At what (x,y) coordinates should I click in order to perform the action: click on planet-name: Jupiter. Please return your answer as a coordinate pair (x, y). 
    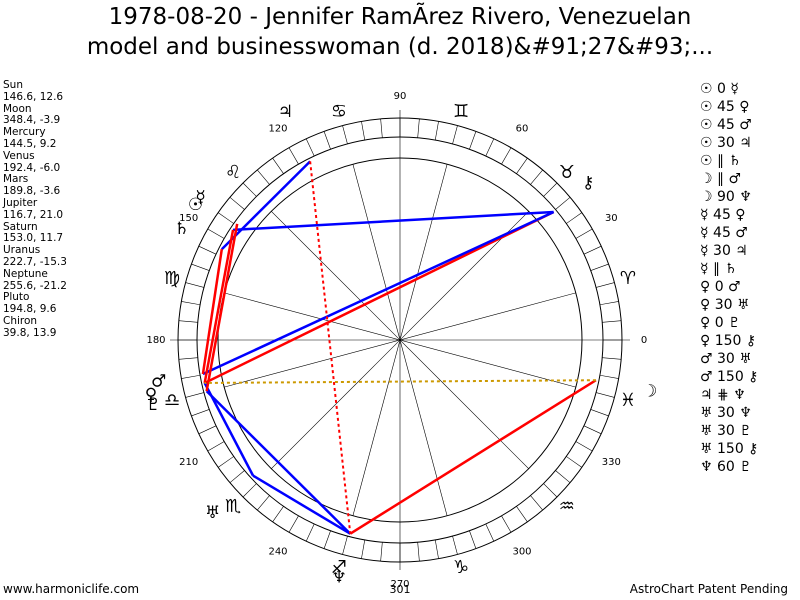
    Looking at the image, I should click on (20, 202).